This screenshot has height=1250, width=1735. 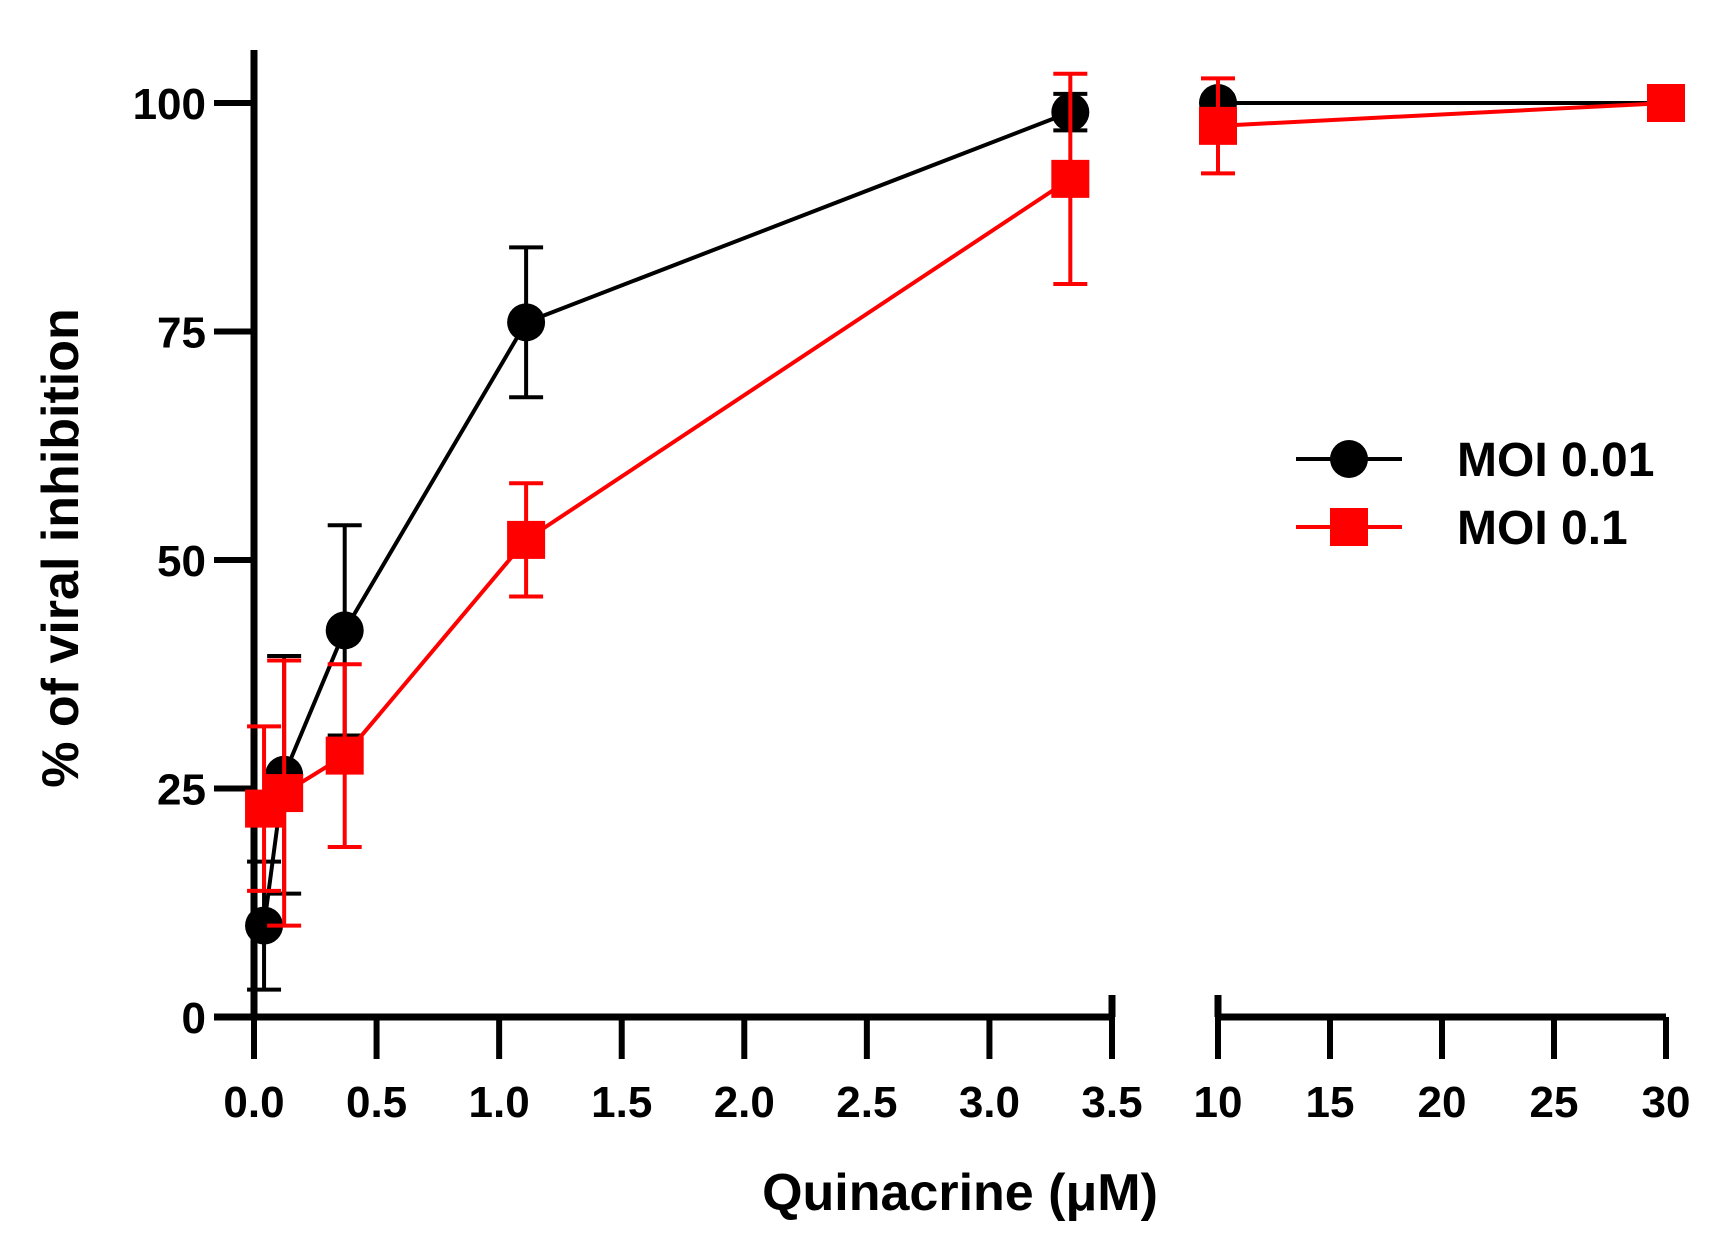 What do you see at coordinates (989, 1102) in the screenshot?
I see `x-tick-label: 3.0` at bounding box center [989, 1102].